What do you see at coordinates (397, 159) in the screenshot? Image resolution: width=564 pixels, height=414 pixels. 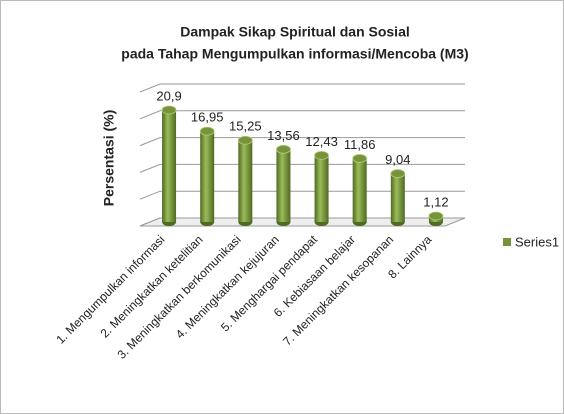 I see `data-label: 9,04` at bounding box center [397, 159].